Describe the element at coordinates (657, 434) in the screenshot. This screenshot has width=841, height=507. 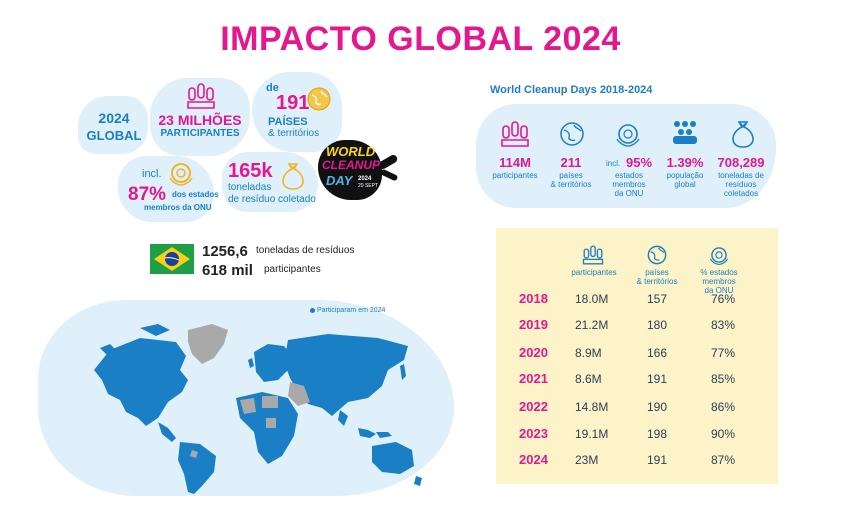
I see `row-countries: 198` at that location.